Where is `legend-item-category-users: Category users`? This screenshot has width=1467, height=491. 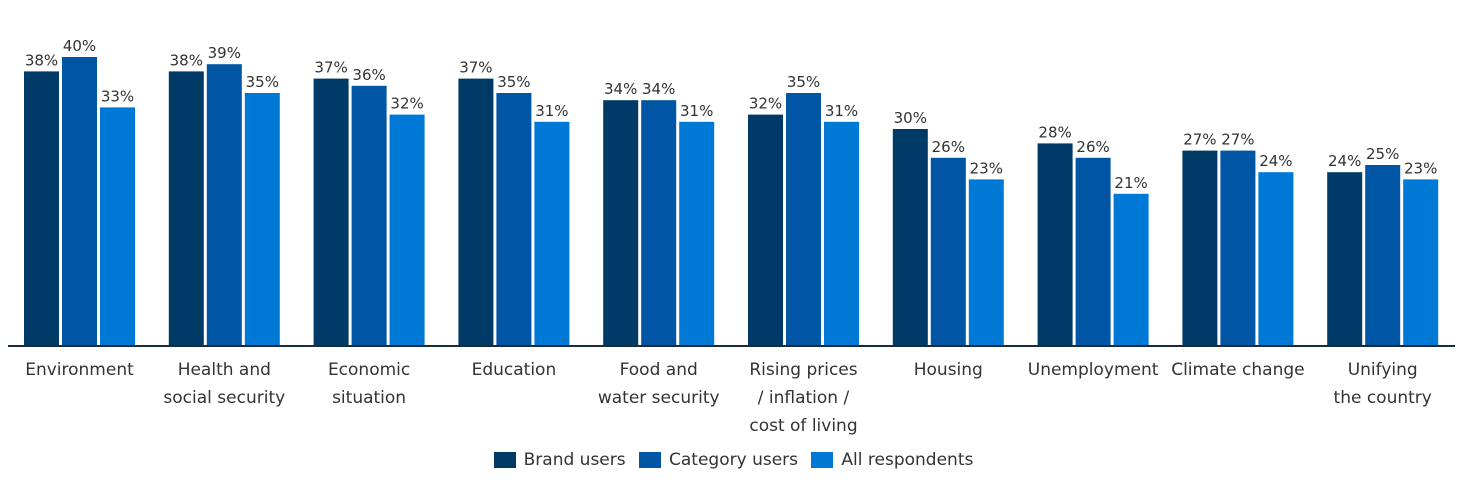
legend-item-category-users: Category users is located at coordinates (718, 460).